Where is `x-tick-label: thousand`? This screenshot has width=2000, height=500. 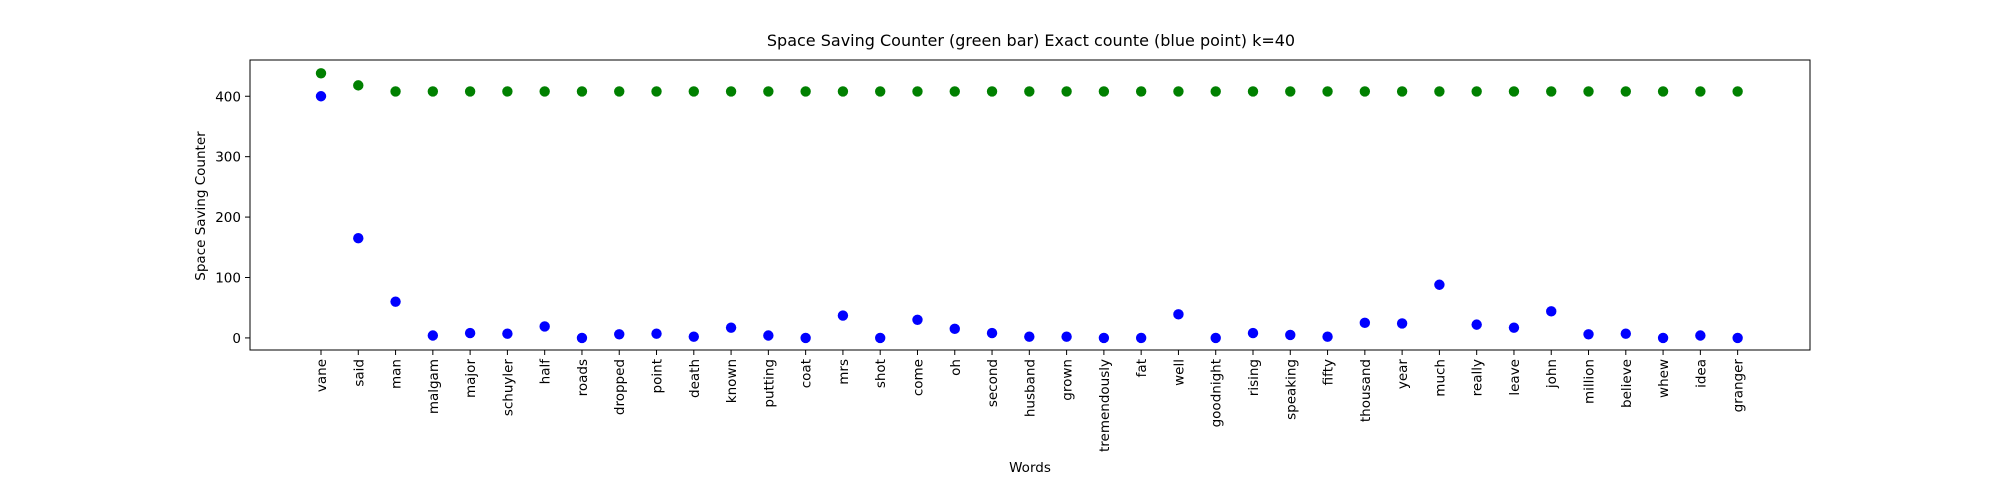
x-tick-label: thousand is located at coordinates (1366, 390).